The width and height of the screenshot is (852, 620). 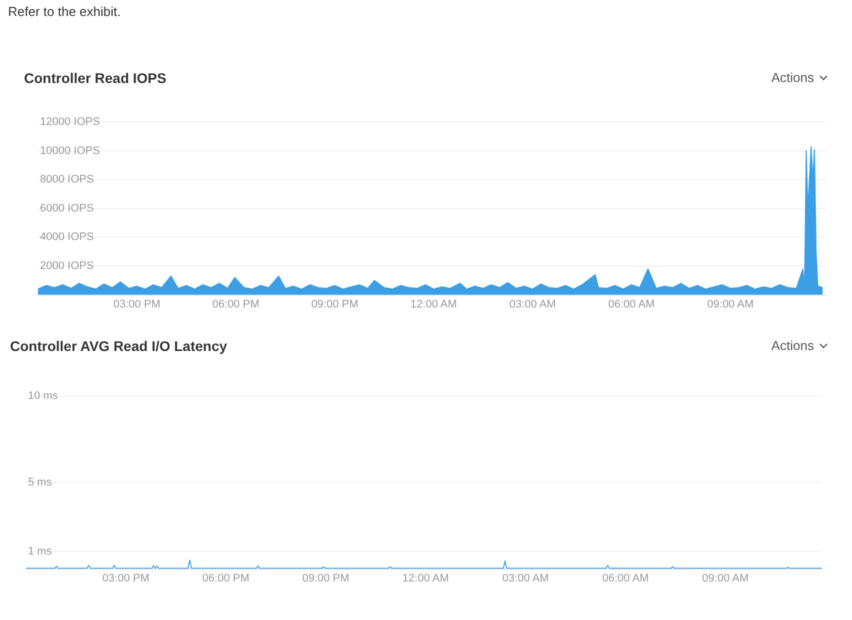 I want to click on y-tick-label: 10000 IOPS, so click(x=70, y=150).